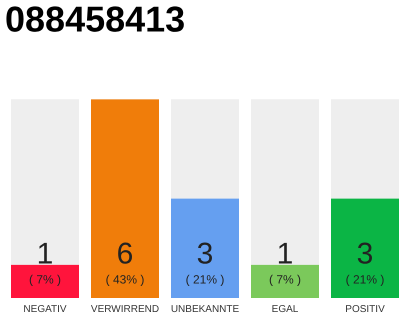 This screenshot has height=320, width=410. Describe the element at coordinates (125, 279) in the screenshot. I see `annotation: ( 43% )` at that location.